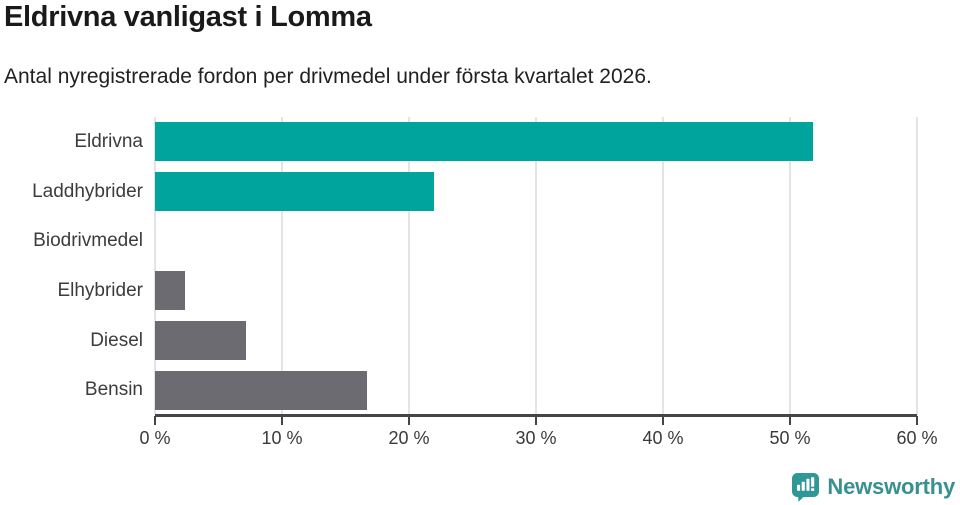 This screenshot has width=960, height=505. I want to click on bar-elhybrider, so click(170, 291).